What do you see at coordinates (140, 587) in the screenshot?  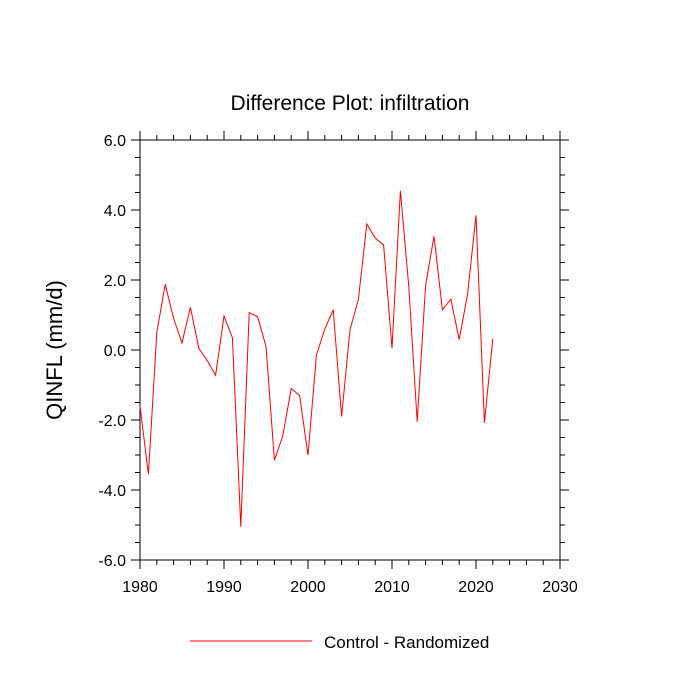 I see `x-tick-label: 1980` at bounding box center [140, 587].